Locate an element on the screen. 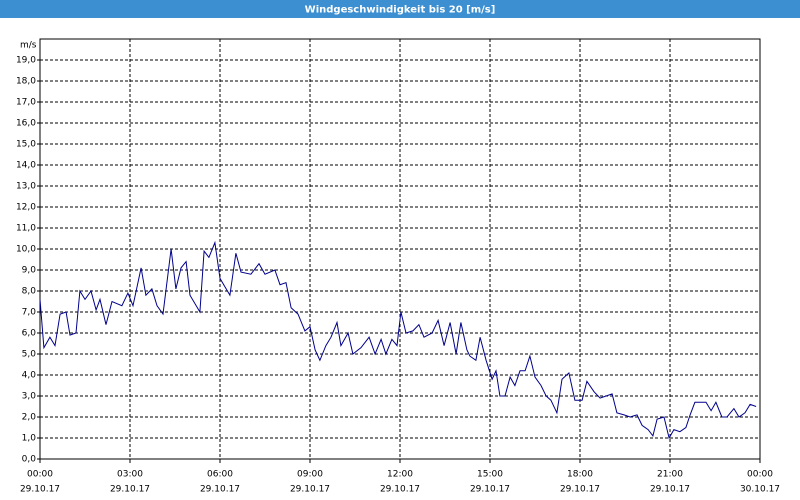  y-tick-label: 13,0 is located at coordinates (26, 187).